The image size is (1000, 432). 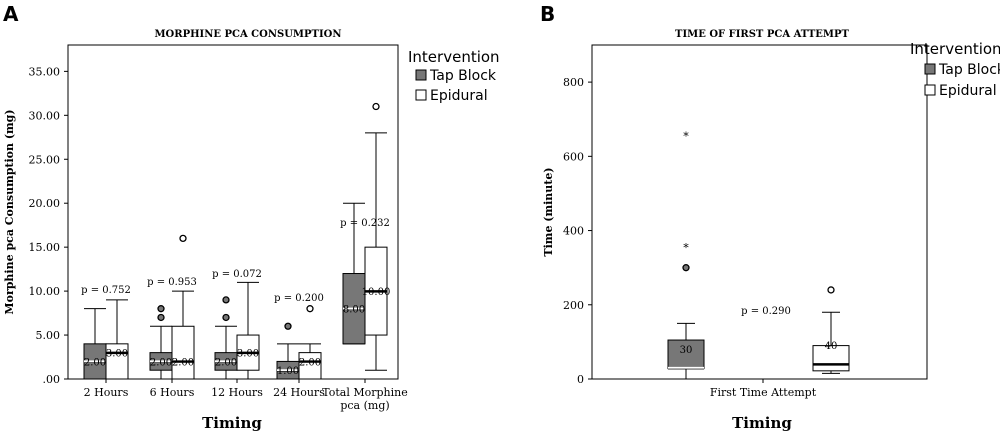 I want to click on chart-b-xlabel: Timing, so click(x=762, y=423).